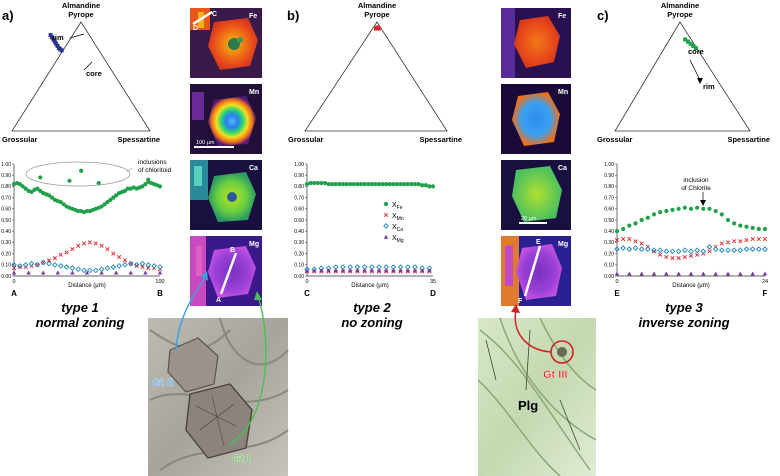  Describe the element at coordinates (682, 76) in the screenshot. I see `ternary-diagram-c` at that location.